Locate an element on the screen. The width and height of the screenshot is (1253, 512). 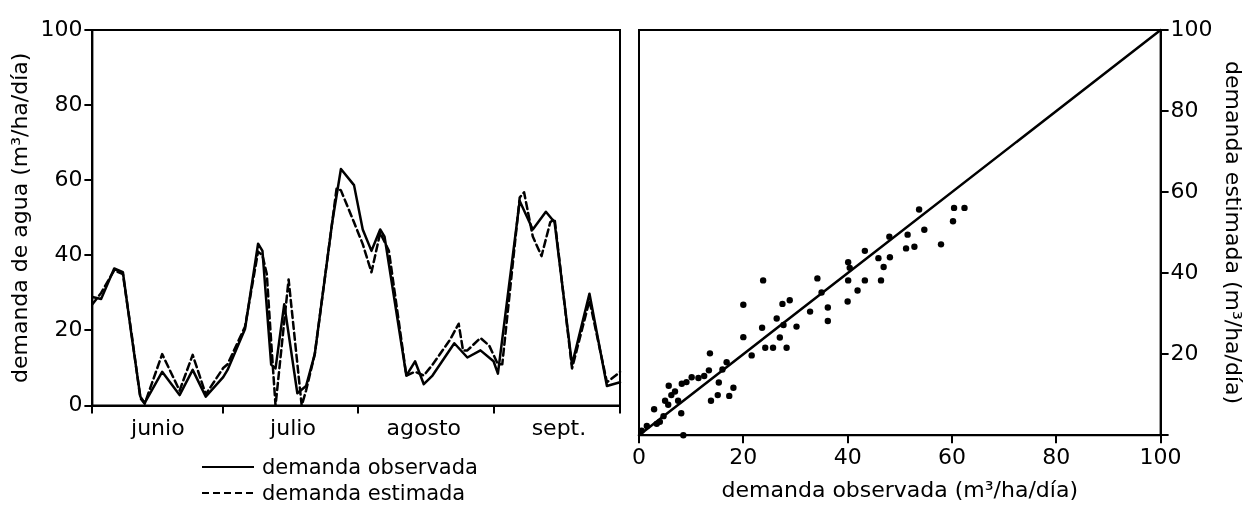
x-tick-label: junio is located at coordinates (157, 427).